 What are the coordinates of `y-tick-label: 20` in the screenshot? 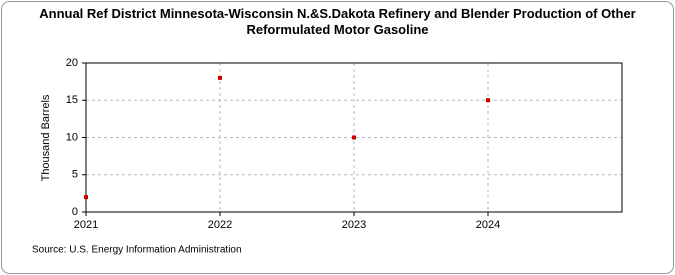 It's located at (72, 63).